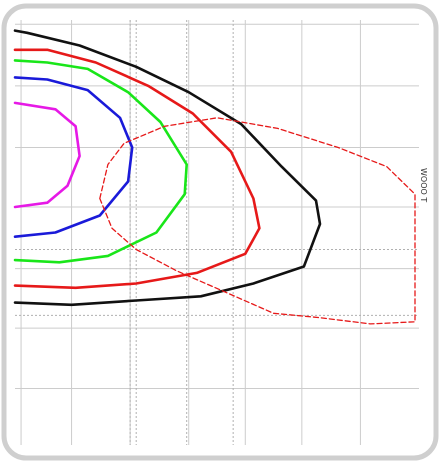  What do you see at coordinates (423, 185) in the screenshot?
I see `side-label: WOOO T` at bounding box center [423, 185].